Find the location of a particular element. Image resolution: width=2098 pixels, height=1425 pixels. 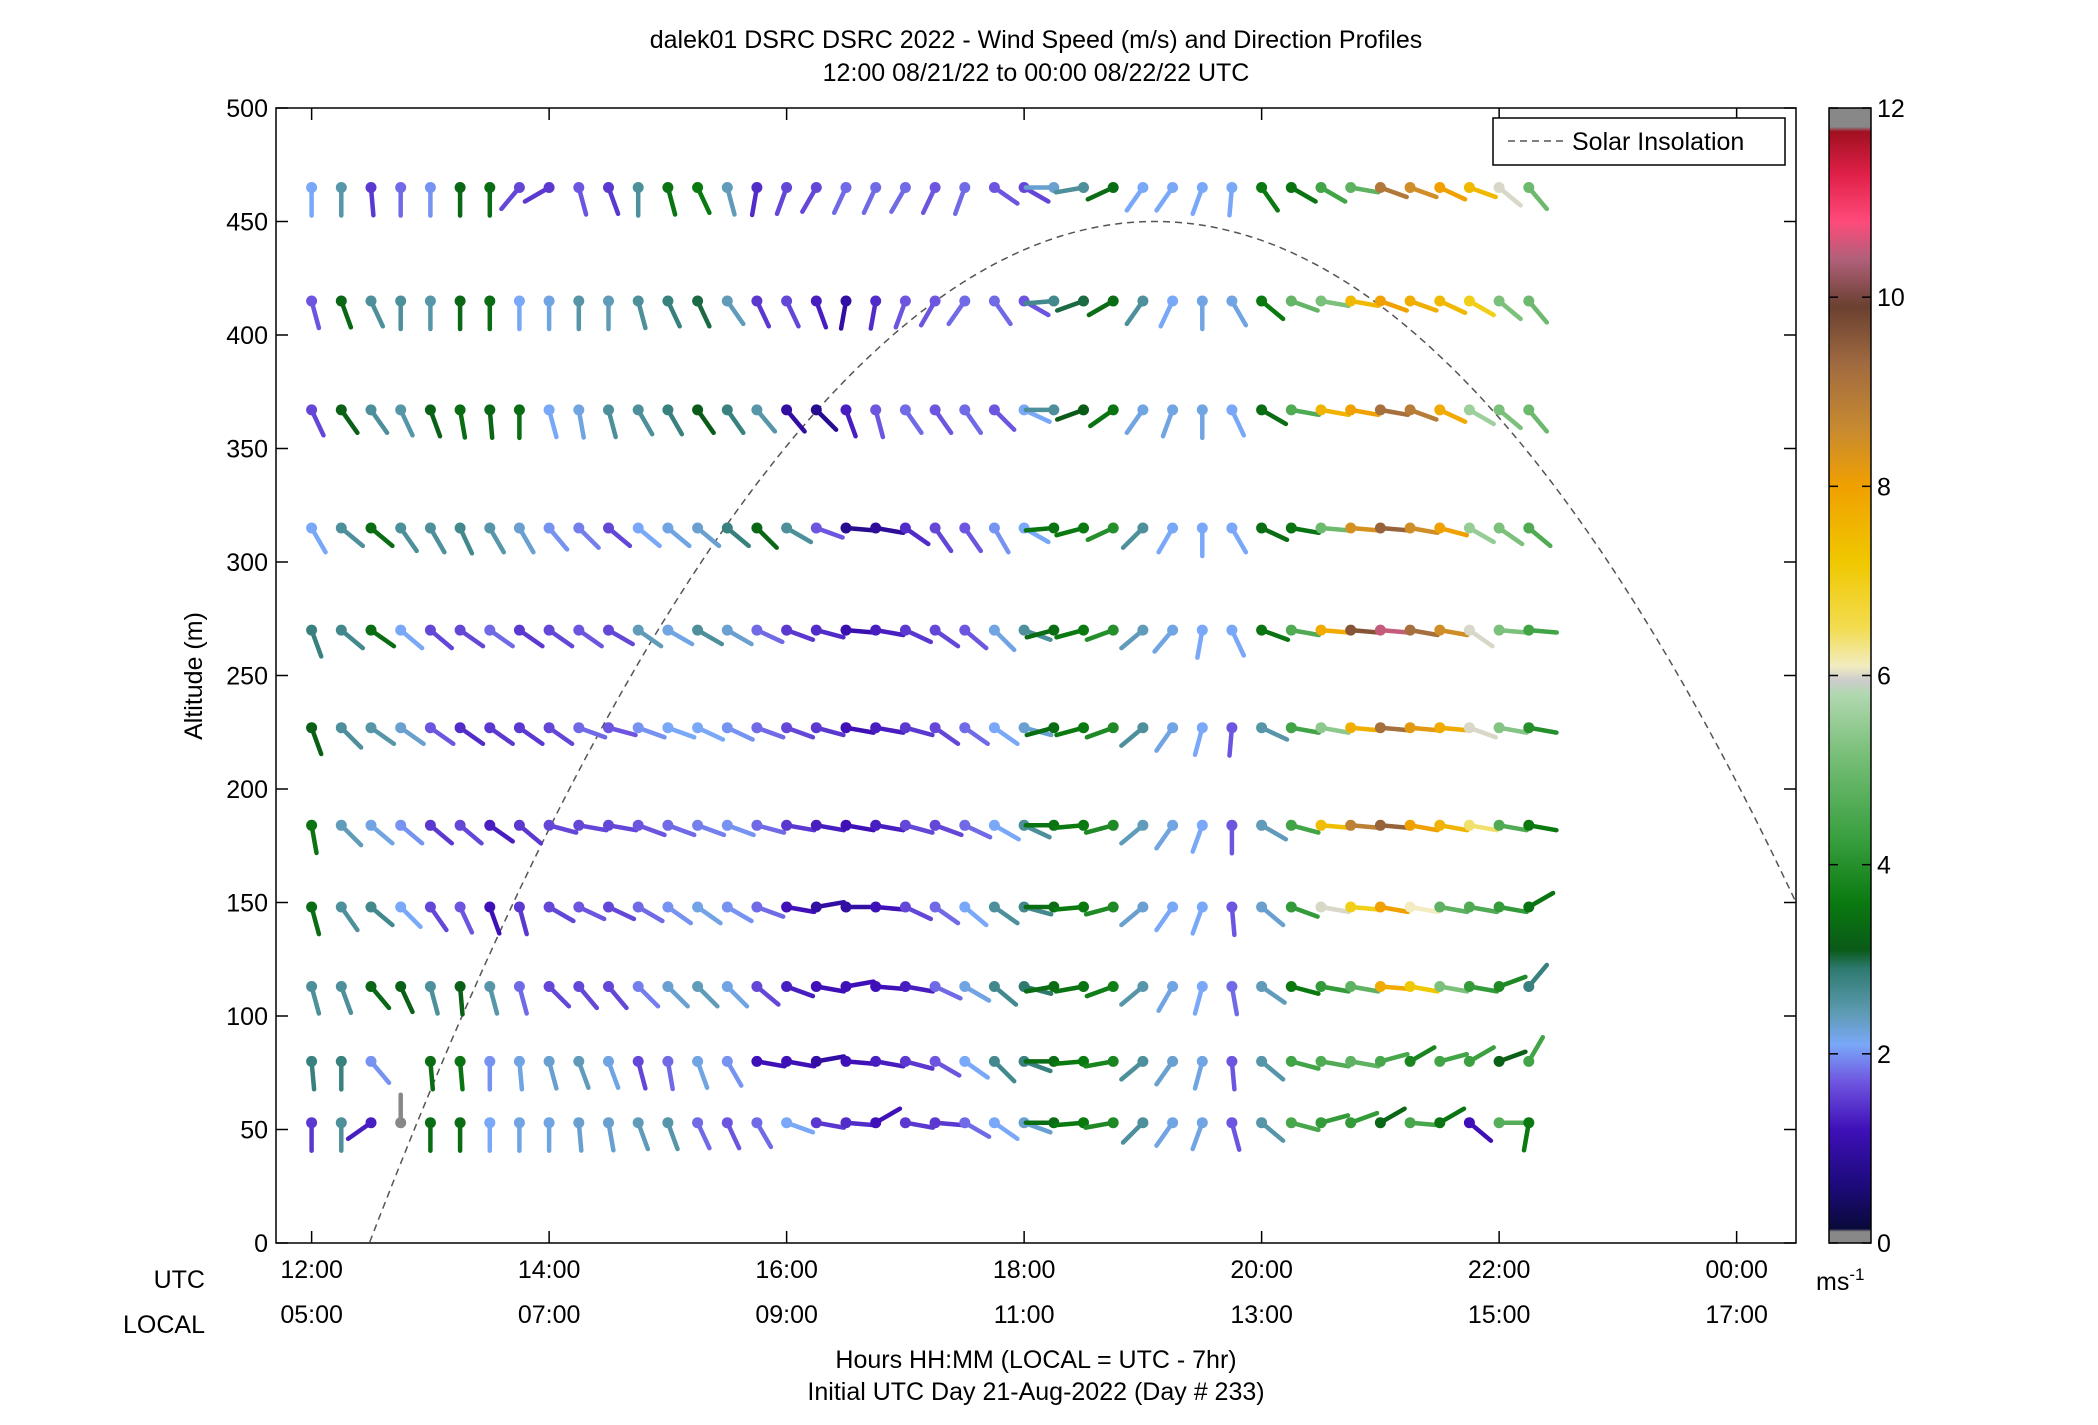

x-tick-label-utc: 00:00 is located at coordinates (1736, 1270).